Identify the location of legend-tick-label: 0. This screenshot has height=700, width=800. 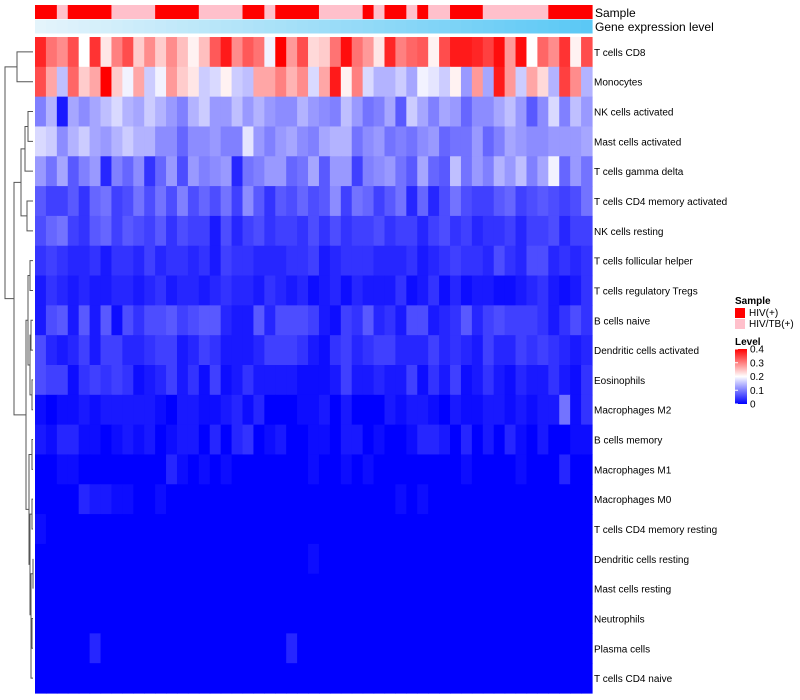
(753, 405).